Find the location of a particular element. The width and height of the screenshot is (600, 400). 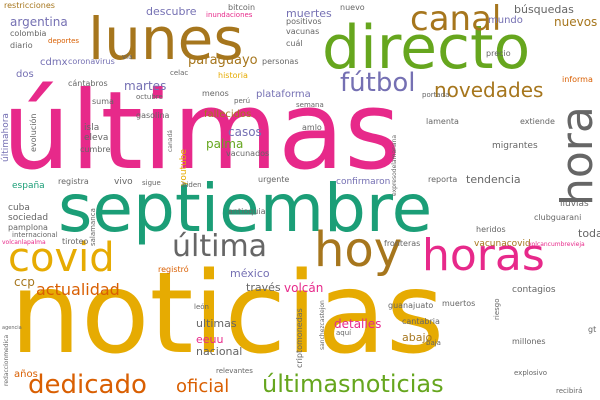

word-muertos: muertos is located at coordinates (459, 303).